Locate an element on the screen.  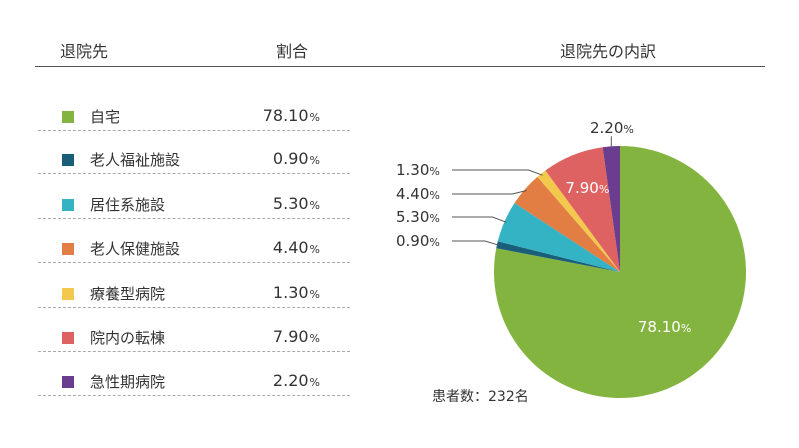
legend-value: 5.30% is located at coordinates (296, 203).